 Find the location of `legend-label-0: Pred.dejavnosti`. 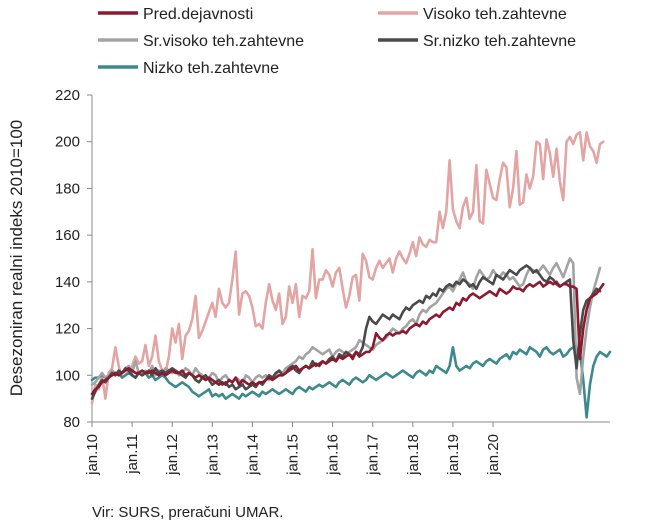

legend-label-0: Pred.dejavnosti is located at coordinates (198, 14).